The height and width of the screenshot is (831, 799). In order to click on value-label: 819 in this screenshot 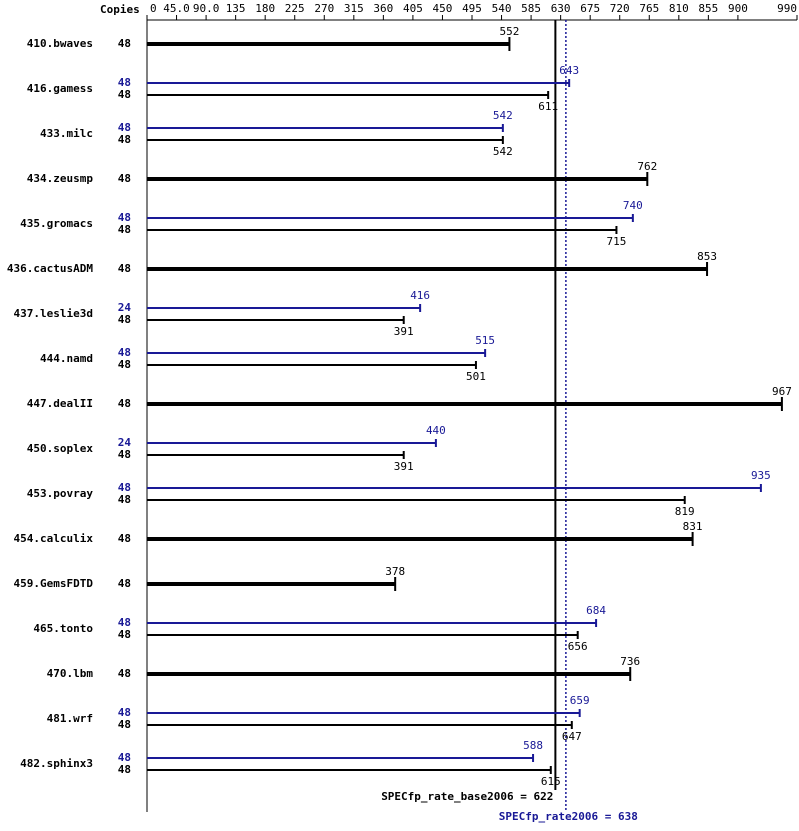, I will do `click(685, 511)`.